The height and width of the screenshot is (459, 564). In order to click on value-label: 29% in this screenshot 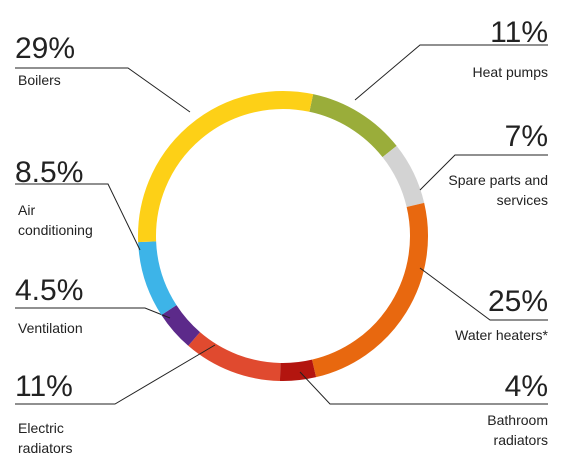, I will do `click(45, 48)`.